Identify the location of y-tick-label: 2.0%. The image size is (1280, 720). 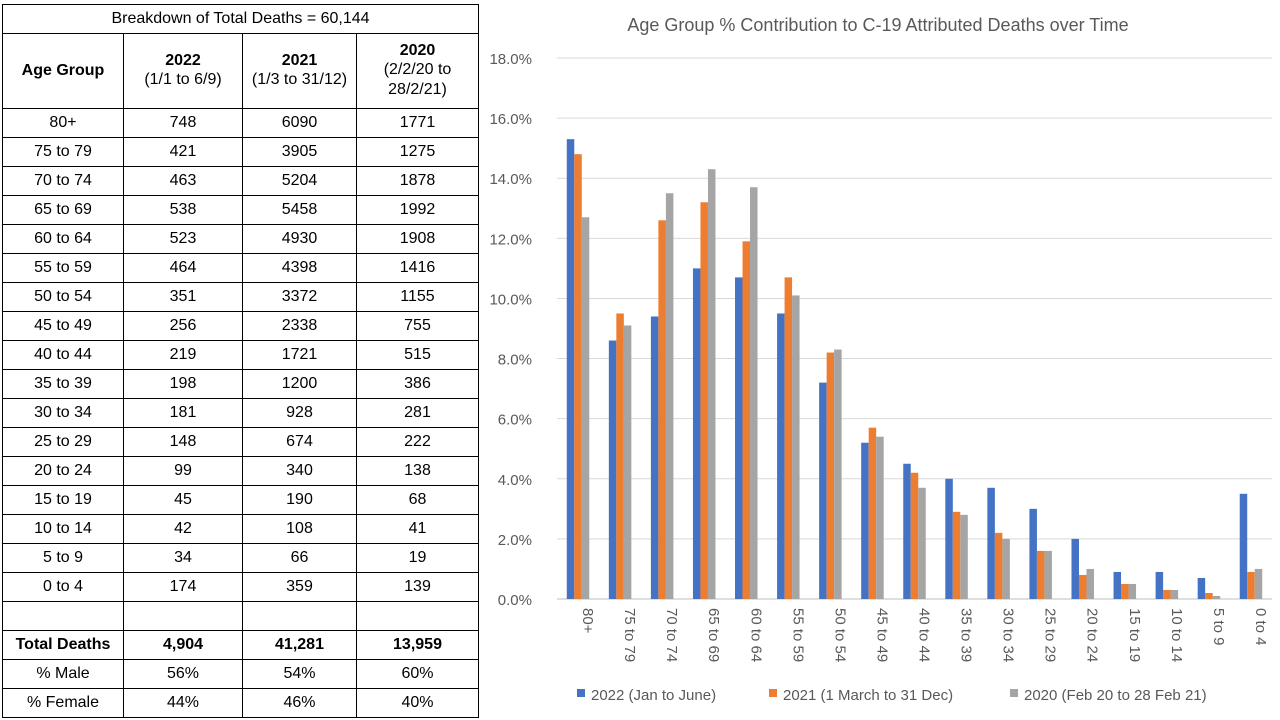
(515, 540).